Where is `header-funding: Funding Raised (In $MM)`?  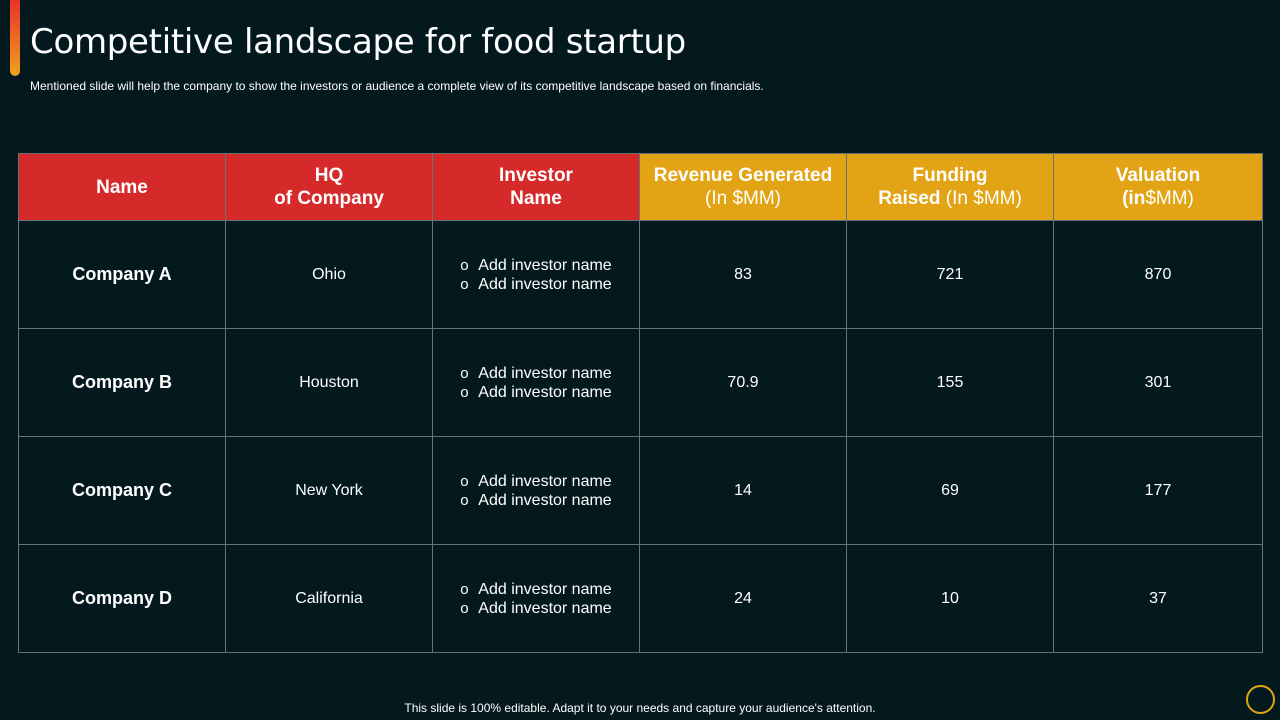
header-funding: Funding Raised (In $MM) is located at coordinates (950, 187).